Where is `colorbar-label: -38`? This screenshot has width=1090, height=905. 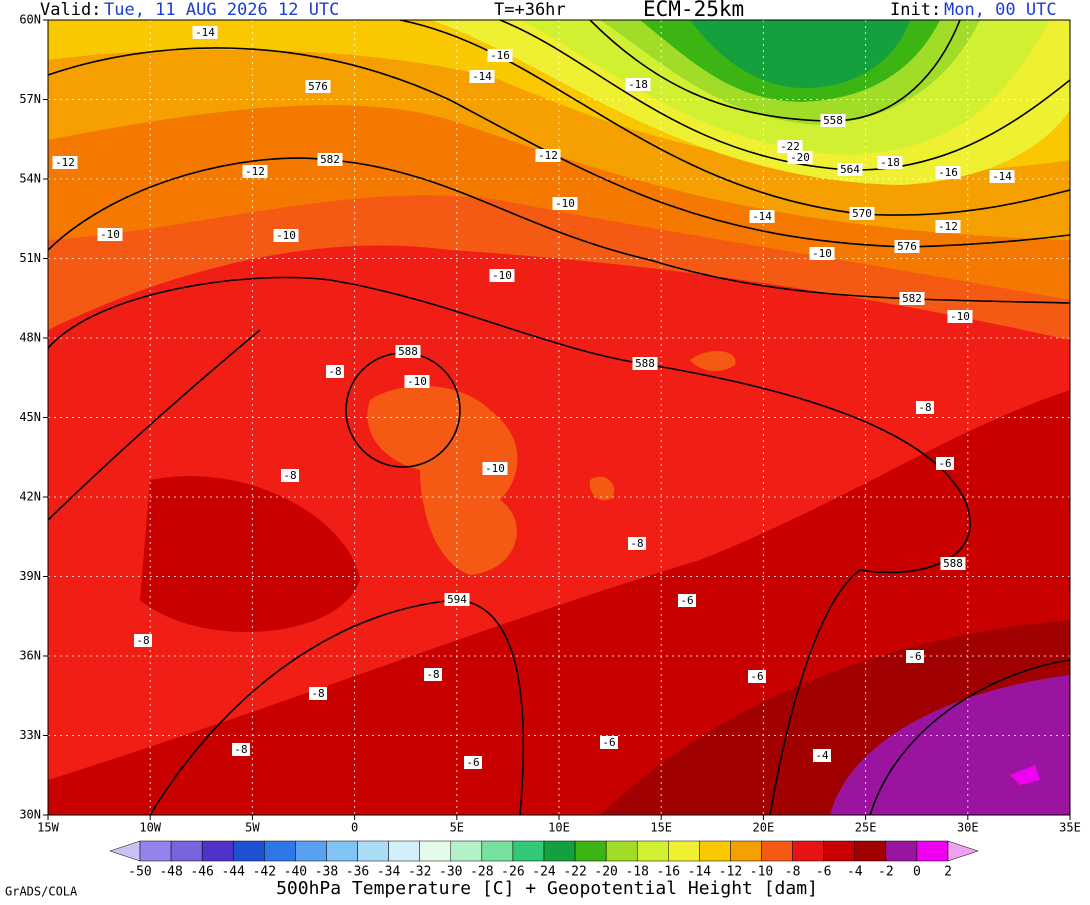 colorbar-label: -38 is located at coordinates (326, 872).